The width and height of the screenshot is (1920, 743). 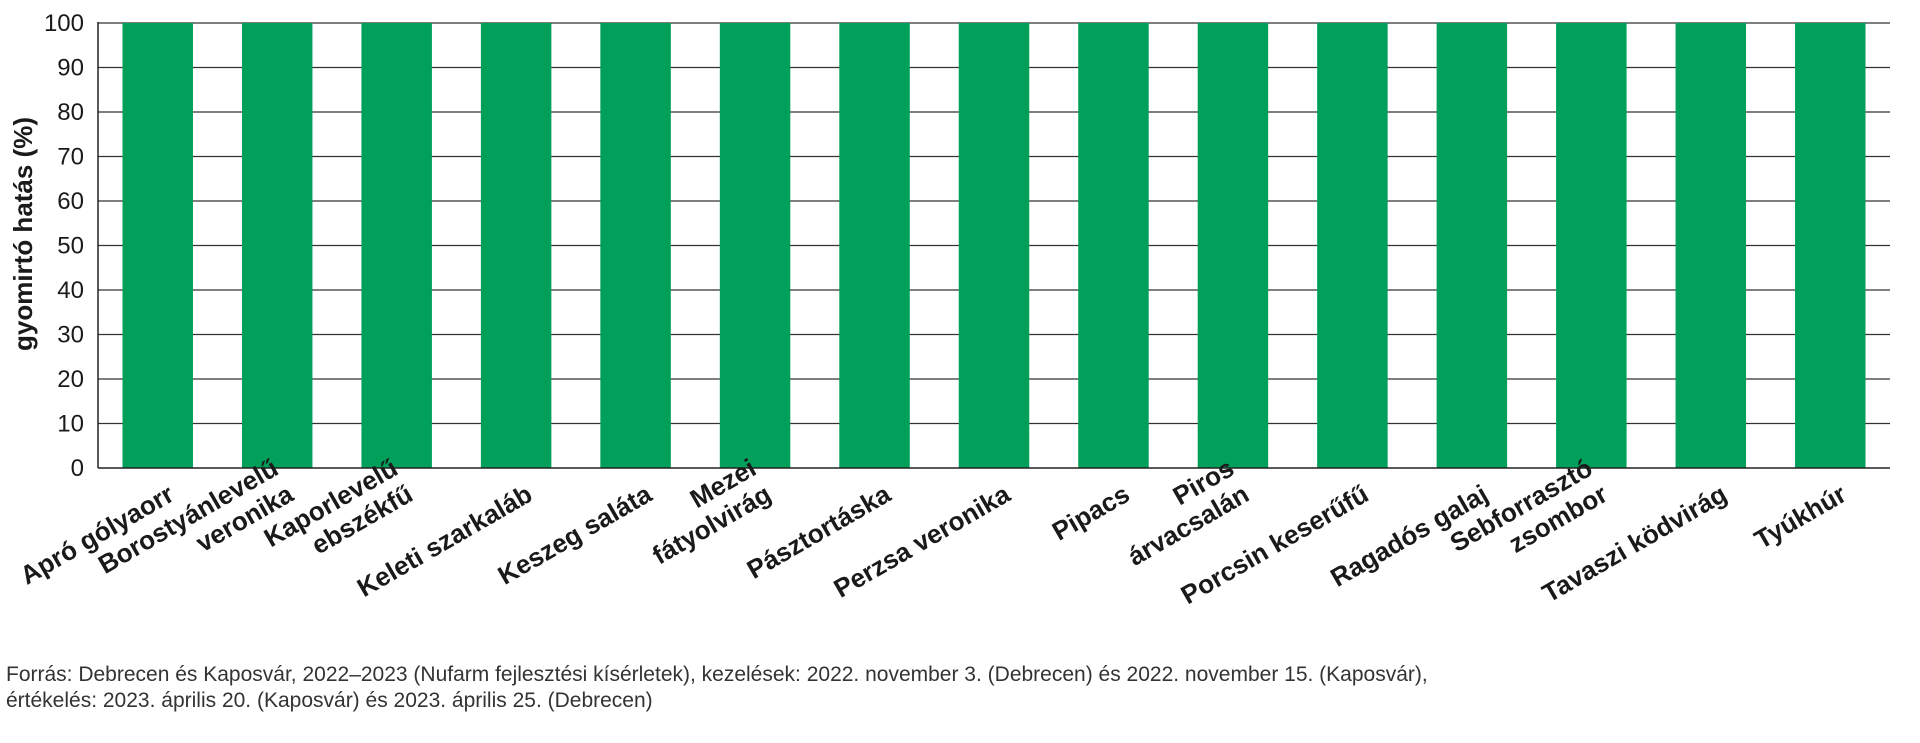 I want to click on x-tick-label-line: Pipacs, so click(x=1091, y=513).